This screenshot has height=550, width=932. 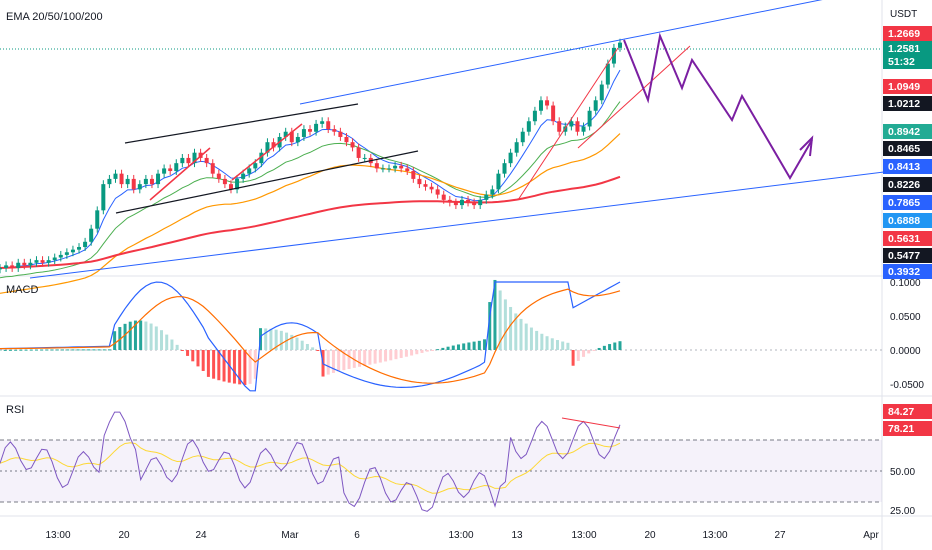 What do you see at coordinates (901, 429) in the screenshot?
I see `svg-text: 78.21` at bounding box center [901, 429].